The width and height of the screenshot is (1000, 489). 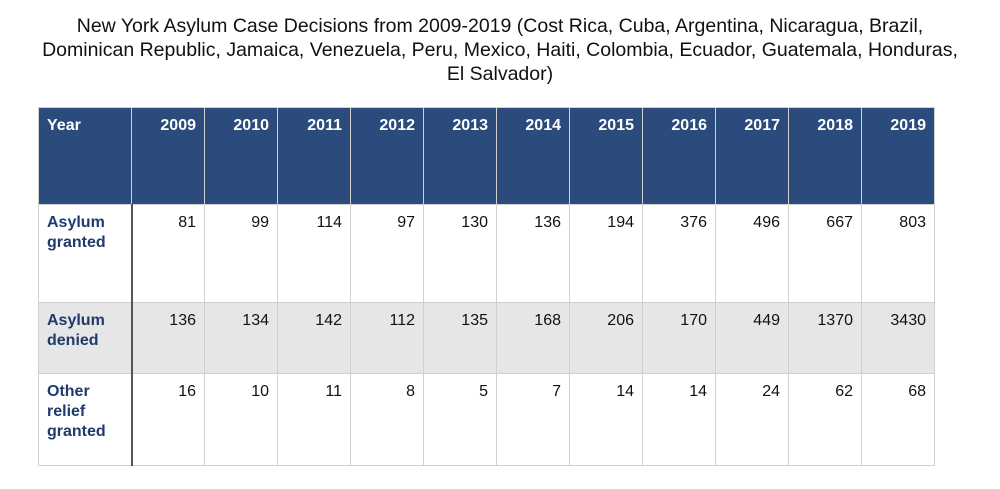 What do you see at coordinates (752, 253) in the screenshot?
I see `data-cell: 496` at bounding box center [752, 253].